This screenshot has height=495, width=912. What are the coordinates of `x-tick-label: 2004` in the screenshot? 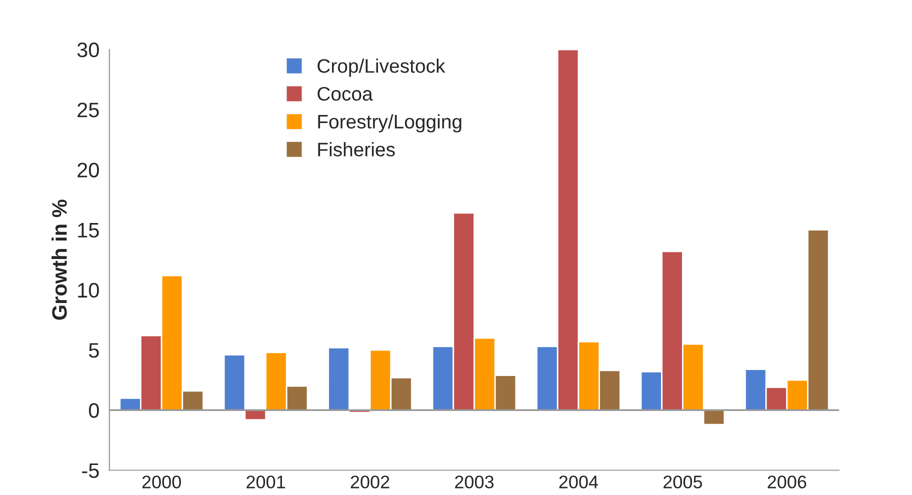 It's located at (578, 482).